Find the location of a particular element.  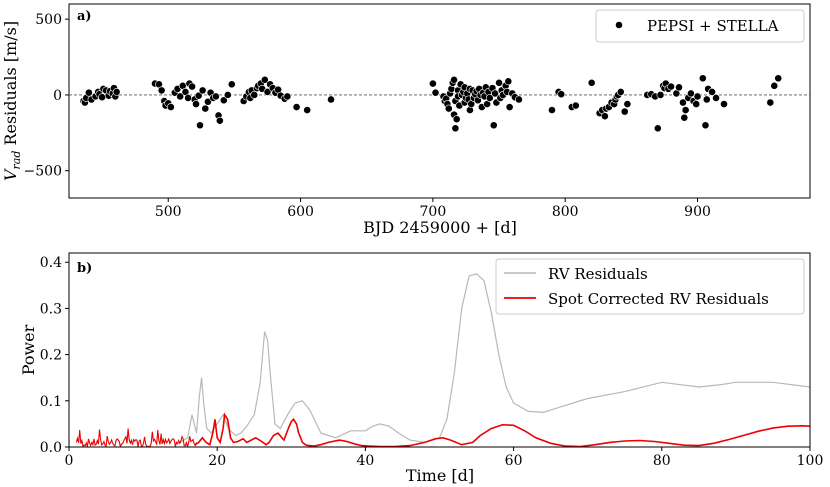

panel-b-y-axis-label: Power is located at coordinates (28, 349).